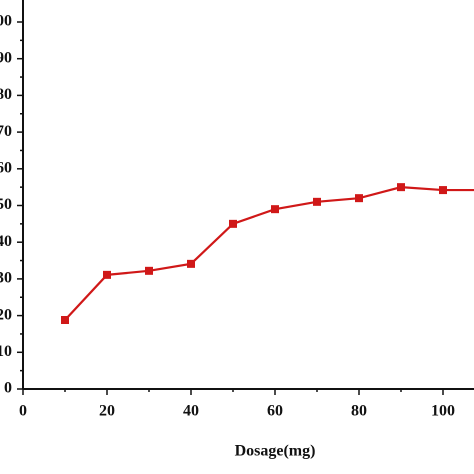 The width and height of the screenshot is (474, 474). What do you see at coordinates (8, 388) in the screenshot?
I see `y-tick-label: 0` at bounding box center [8, 388].